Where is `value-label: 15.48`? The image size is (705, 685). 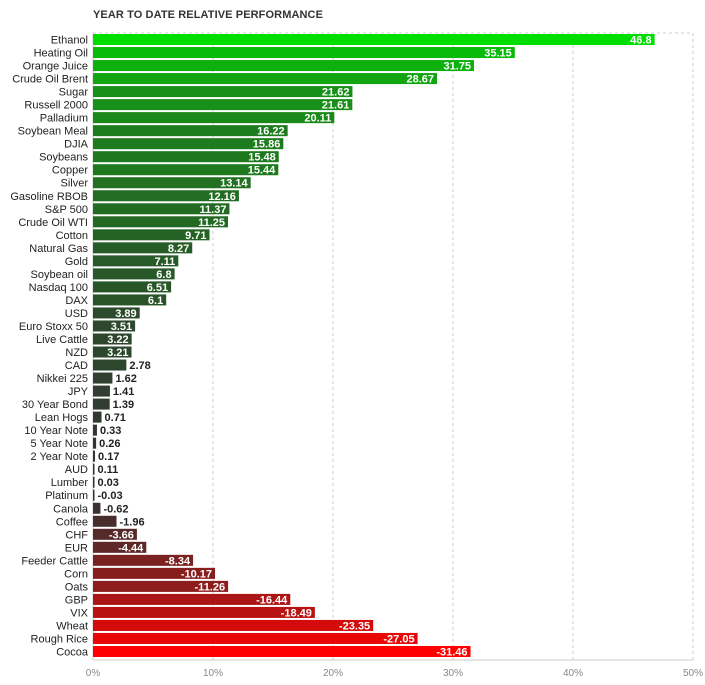 value-label: 15.48 is located at coordinates (262, 158).